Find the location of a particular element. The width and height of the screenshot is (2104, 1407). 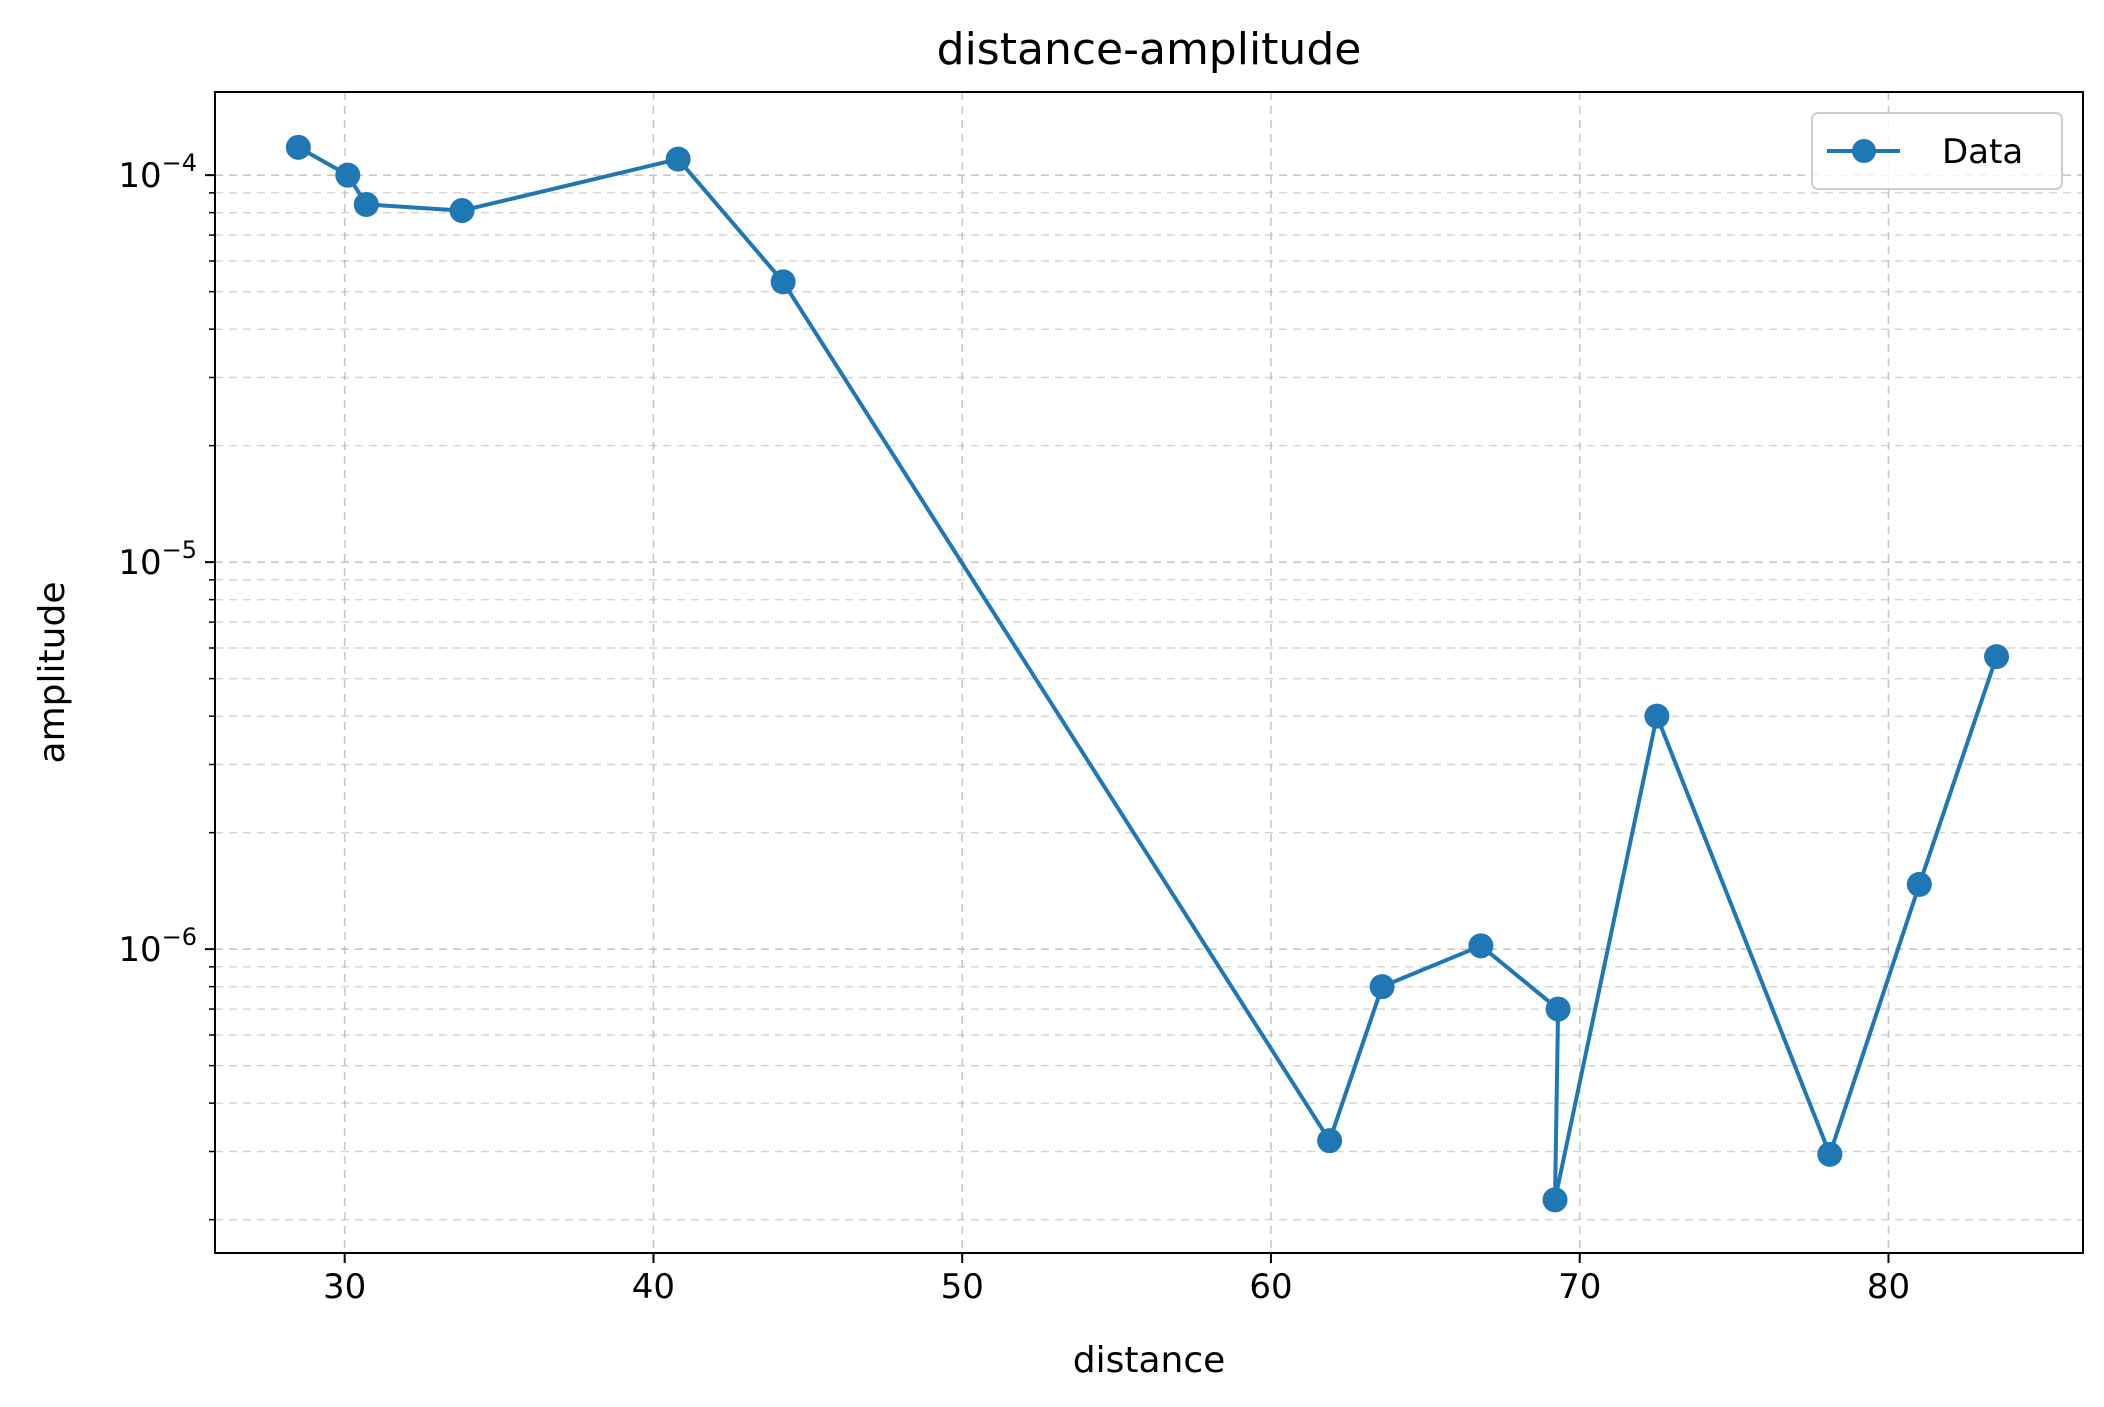

legend-box is located at coordinates (1937, 151).